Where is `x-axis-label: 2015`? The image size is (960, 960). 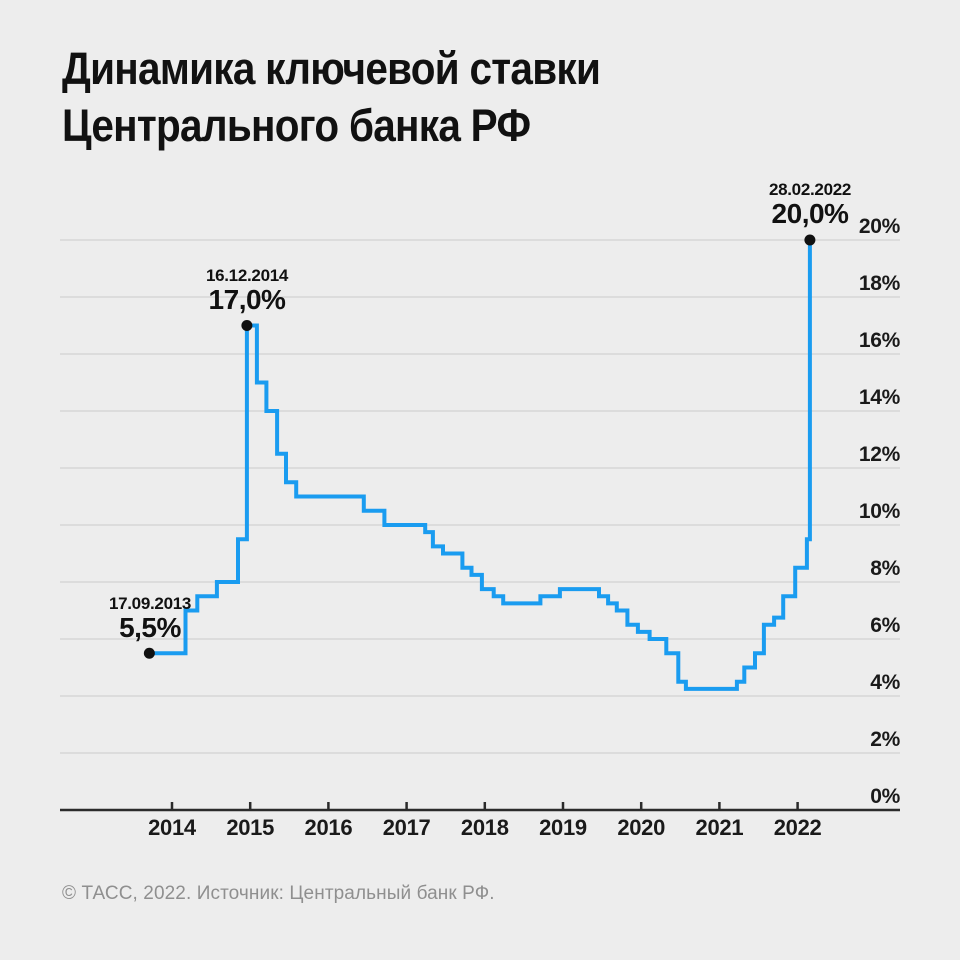
x-axis-label: 2015 is located at coordinates (250, 827).